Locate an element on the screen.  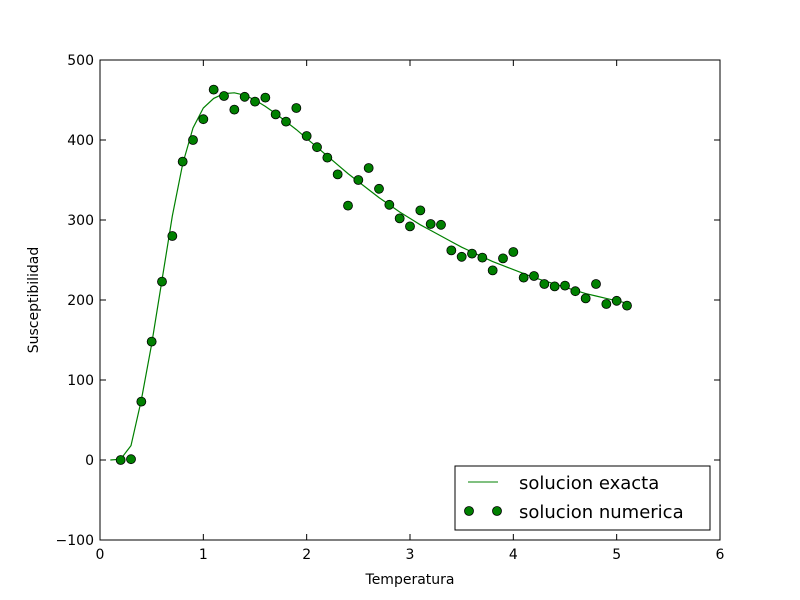
y-tick-label: 100 is located at coordinates (80, 381).